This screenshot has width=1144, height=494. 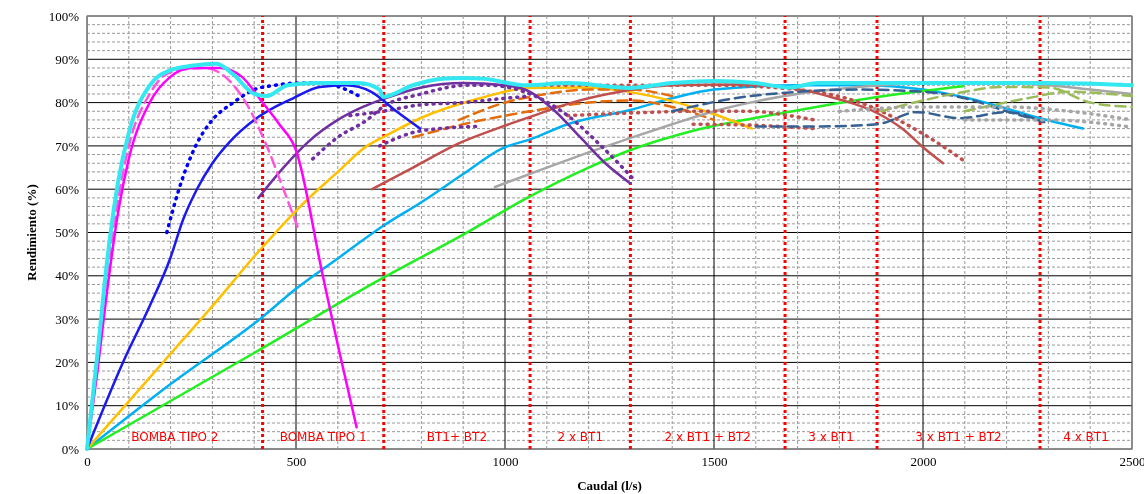 I want to click on x-tick-label: 500, so click(x=296, y=462).